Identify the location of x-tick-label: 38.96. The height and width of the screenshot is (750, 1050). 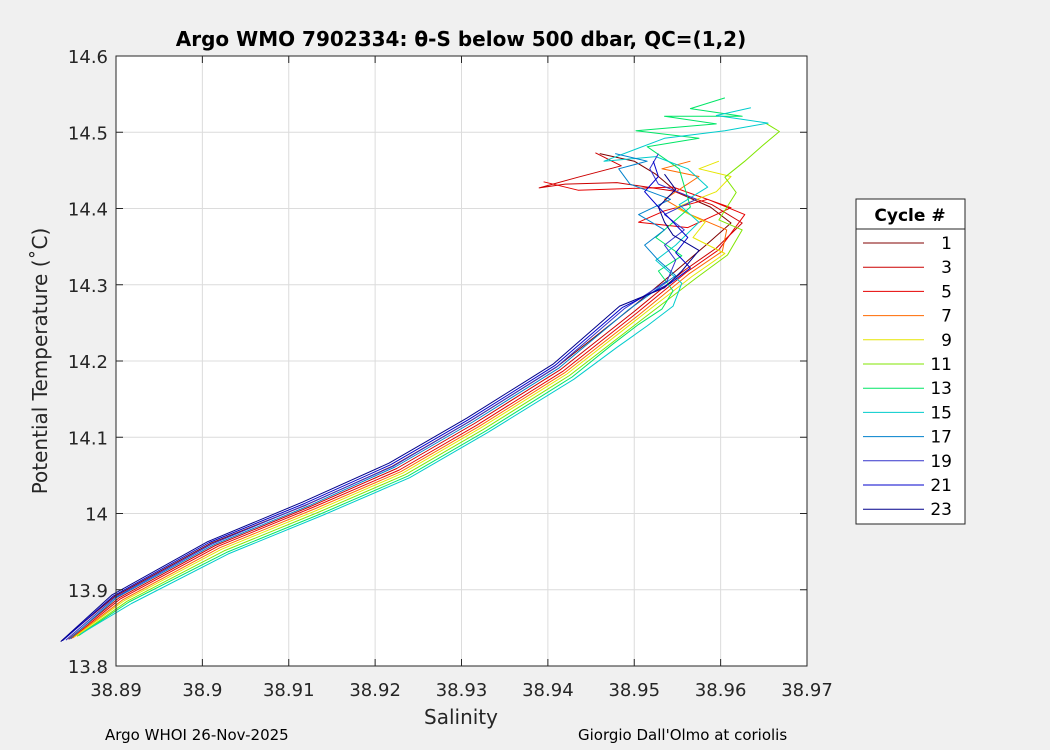
(721, 690).